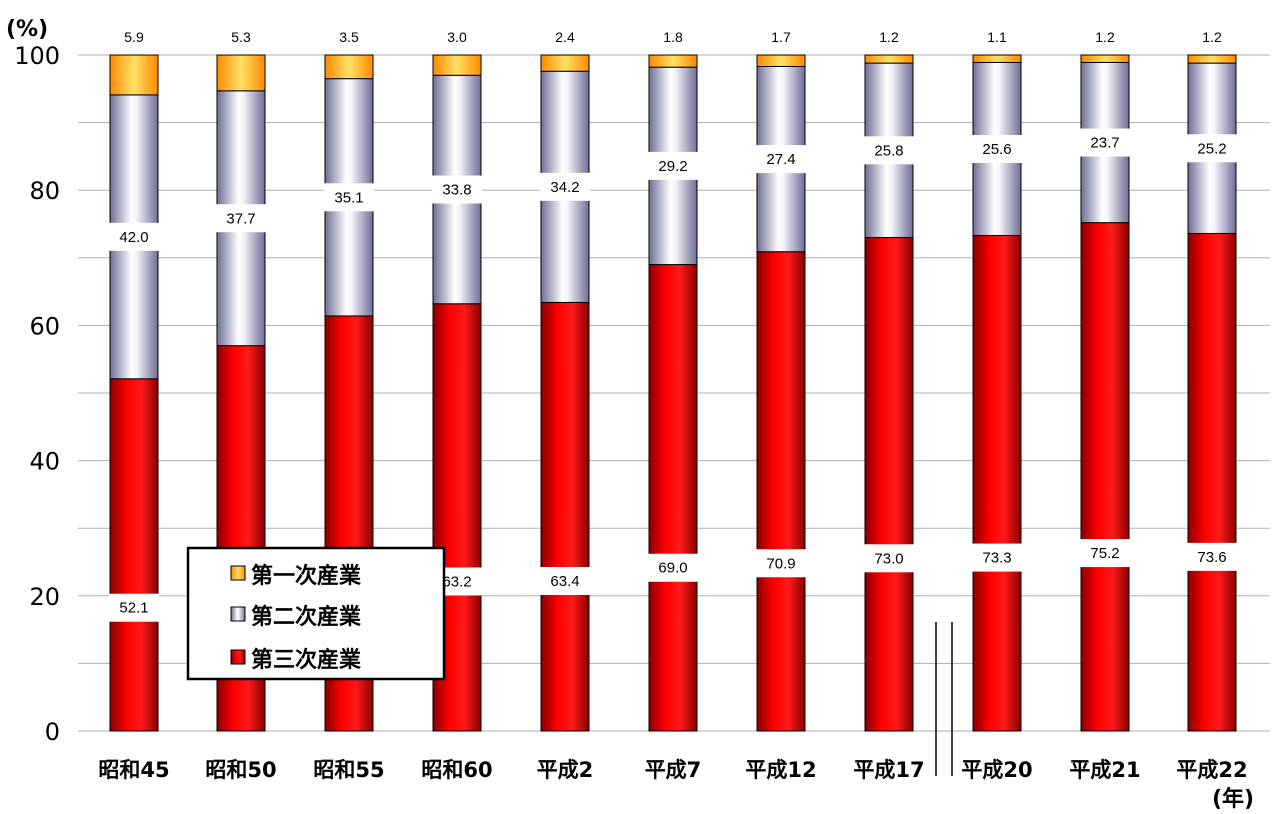 The height and width of the screenshot is (814, 1277). What do you see at coordinates (238, 657) in the screenshot?
I see `legend-swatch-tertiary` at bounding box center [238, 657].